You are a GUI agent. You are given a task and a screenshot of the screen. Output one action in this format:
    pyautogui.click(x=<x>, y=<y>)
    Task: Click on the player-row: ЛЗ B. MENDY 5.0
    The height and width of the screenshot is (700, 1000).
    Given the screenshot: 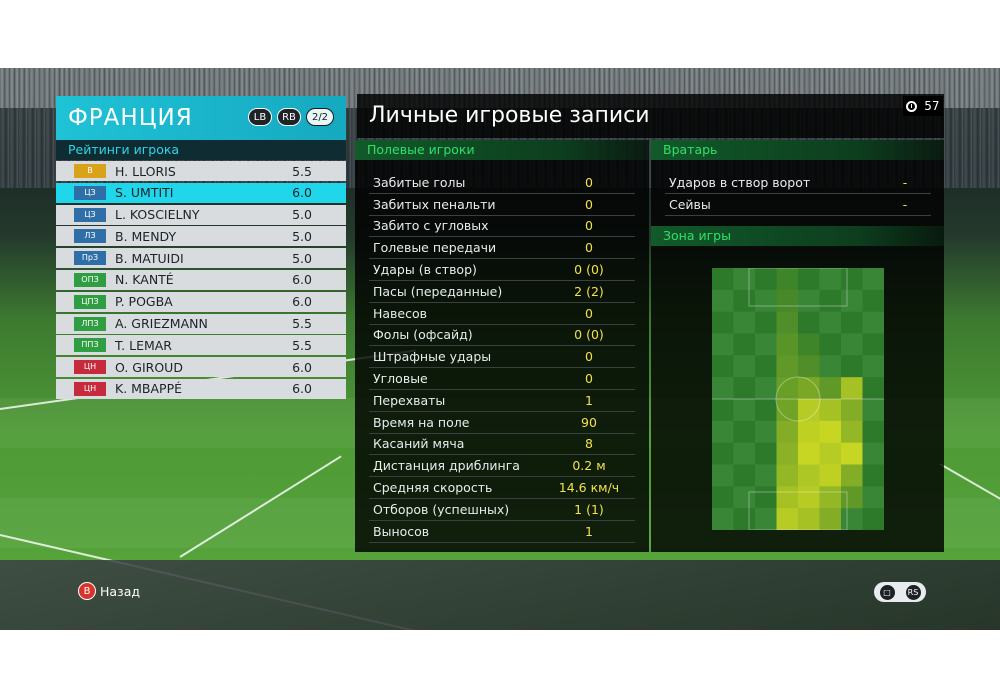 What is the action you would take?
    pyautogui.click(x=201, y=236)
    